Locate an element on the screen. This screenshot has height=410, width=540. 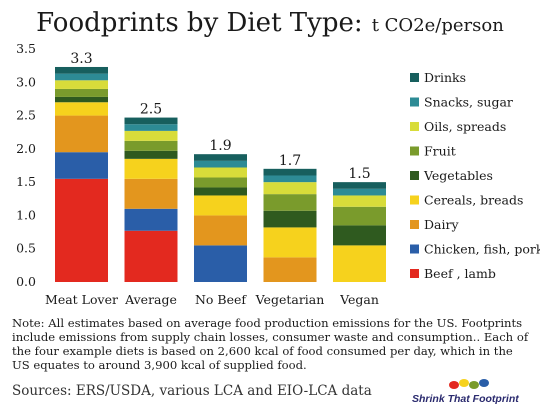
legend-label: Oils, spreads is located at coordinates (465, 126).